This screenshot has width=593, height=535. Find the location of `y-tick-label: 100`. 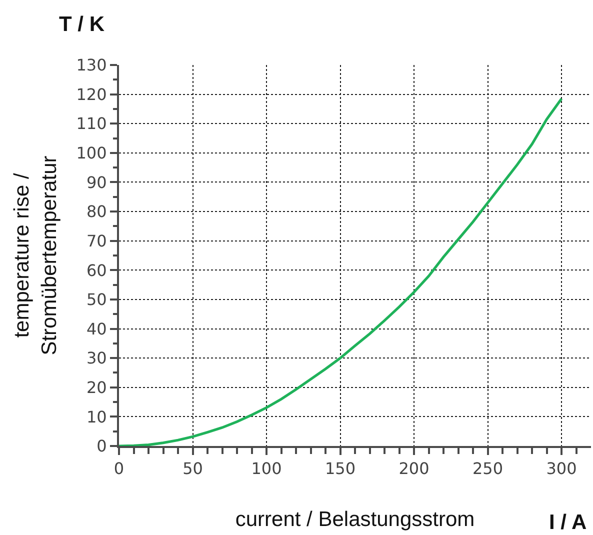

y-tick-label: 100 is located at coordinates (91, 153).